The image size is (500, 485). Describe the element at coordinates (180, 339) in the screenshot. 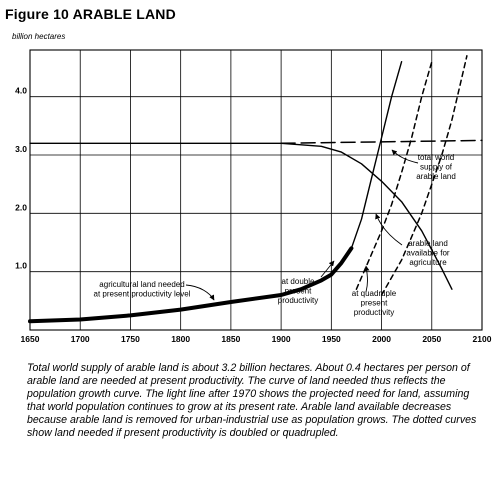

I see `x-tick-label: 1800` at that location.